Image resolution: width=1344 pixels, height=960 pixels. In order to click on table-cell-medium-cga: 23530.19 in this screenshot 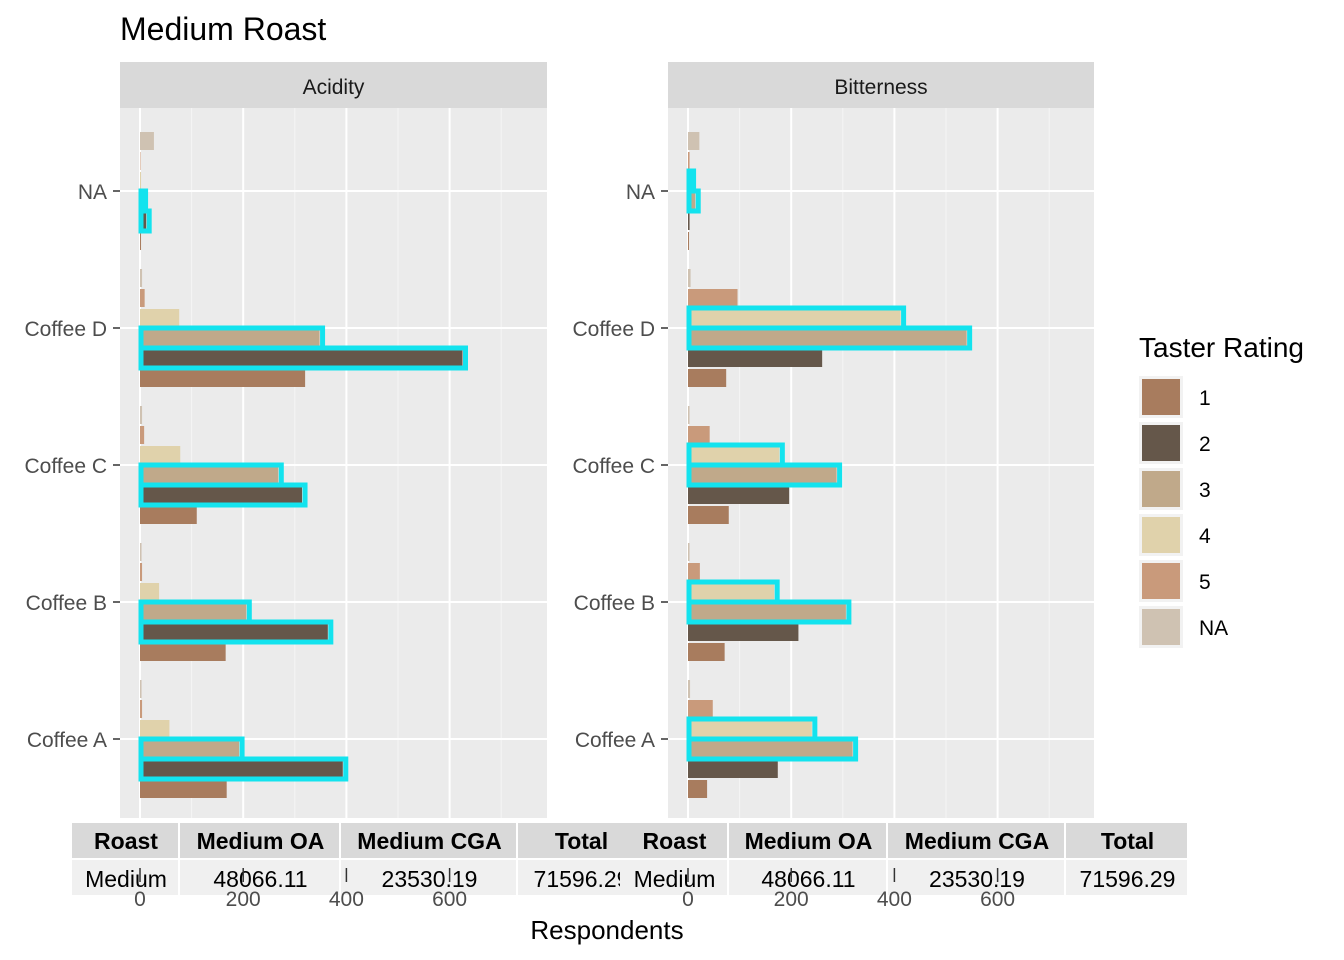, I will do `click(977, 879)`.